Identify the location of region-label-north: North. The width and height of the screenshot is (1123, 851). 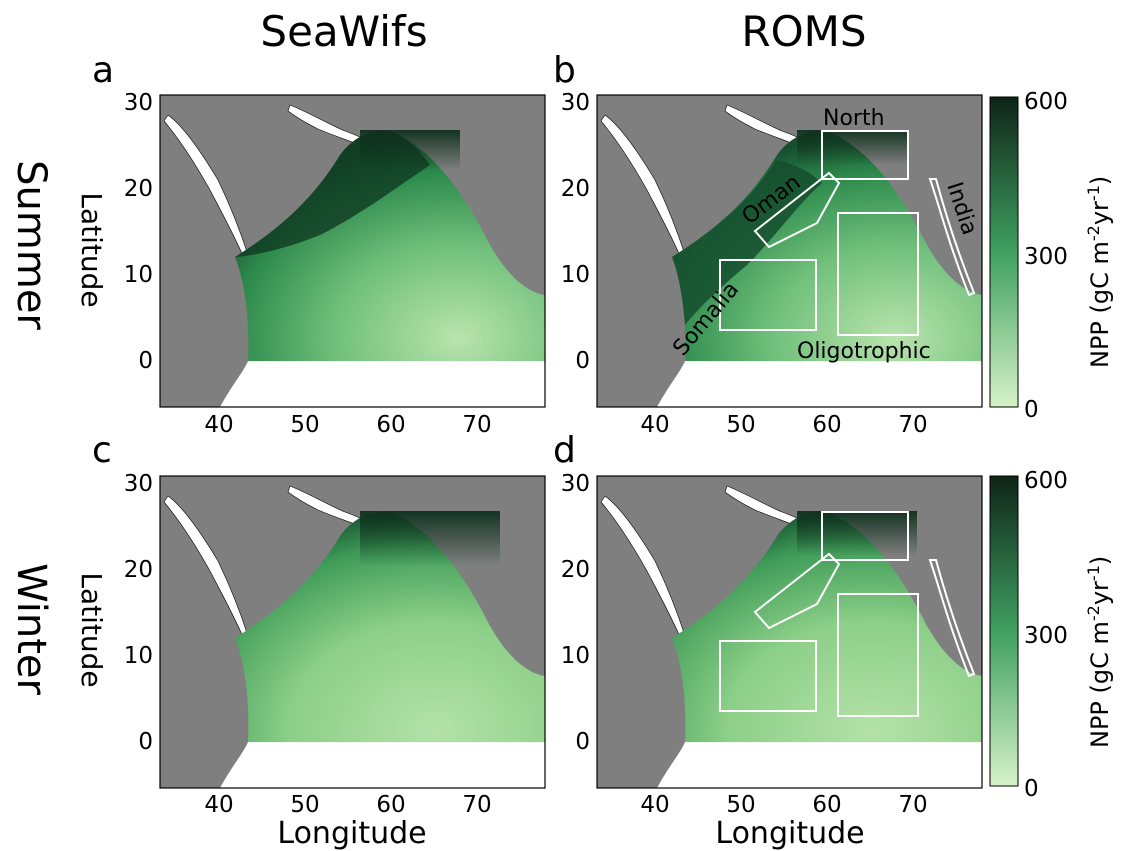
(854, 118).